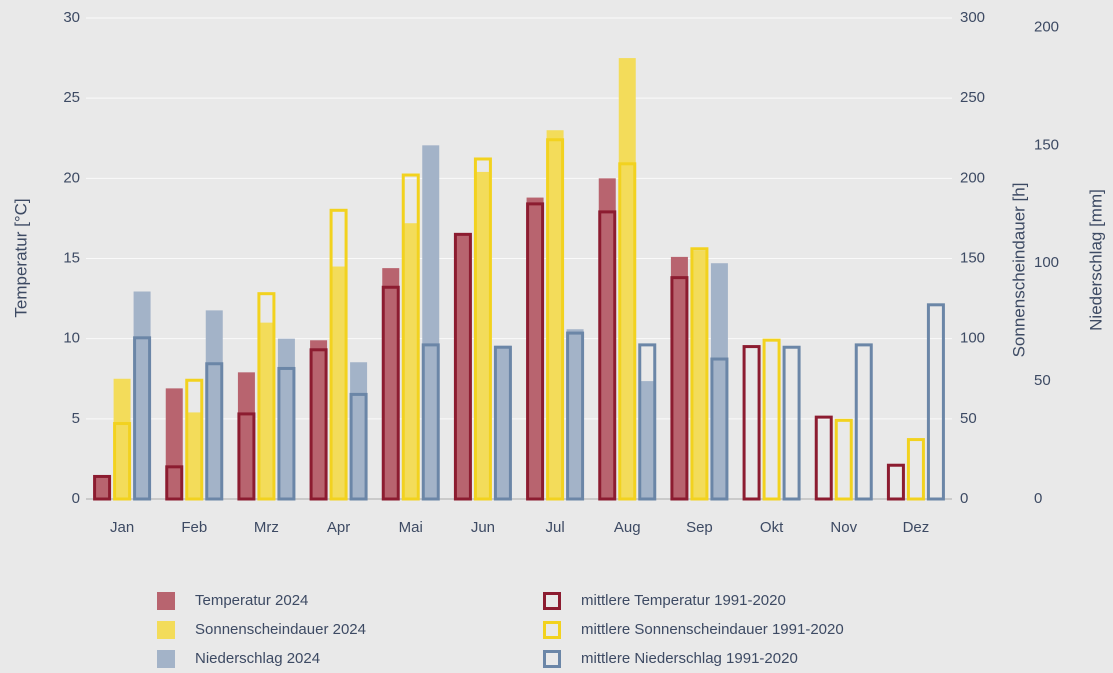 The width and height of the screenshot is (1113, 673). Describe the element at coordinates (257, 658) in the screenshot. I see `legend-label: Niederschlag 2024` at that location.